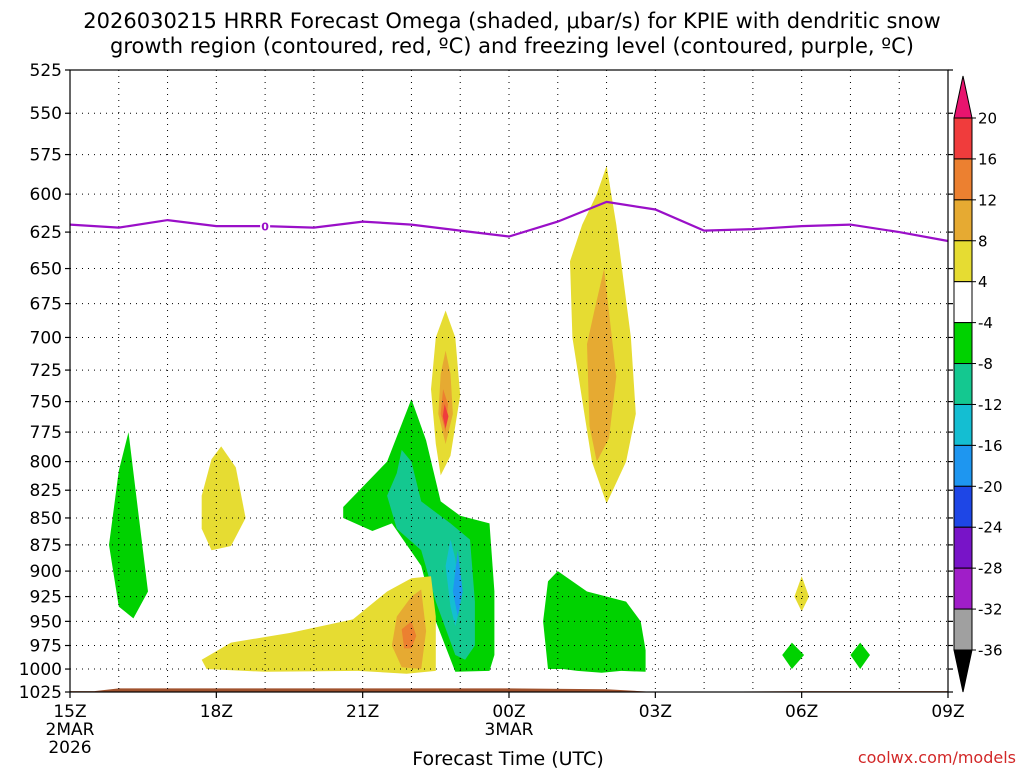  What do you see at coordinates (987, 119) in the screenshot?
I see `colorbar-label-20: 20` at bounding box center [987, 119].